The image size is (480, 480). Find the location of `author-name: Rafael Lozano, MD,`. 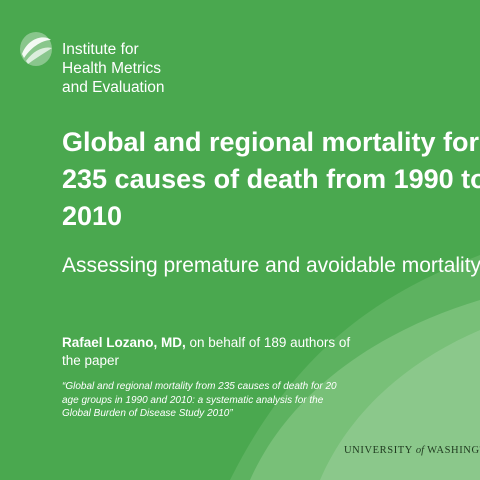

author-name: Rafael Lozano, MD, is located at coordinates (124, 342).